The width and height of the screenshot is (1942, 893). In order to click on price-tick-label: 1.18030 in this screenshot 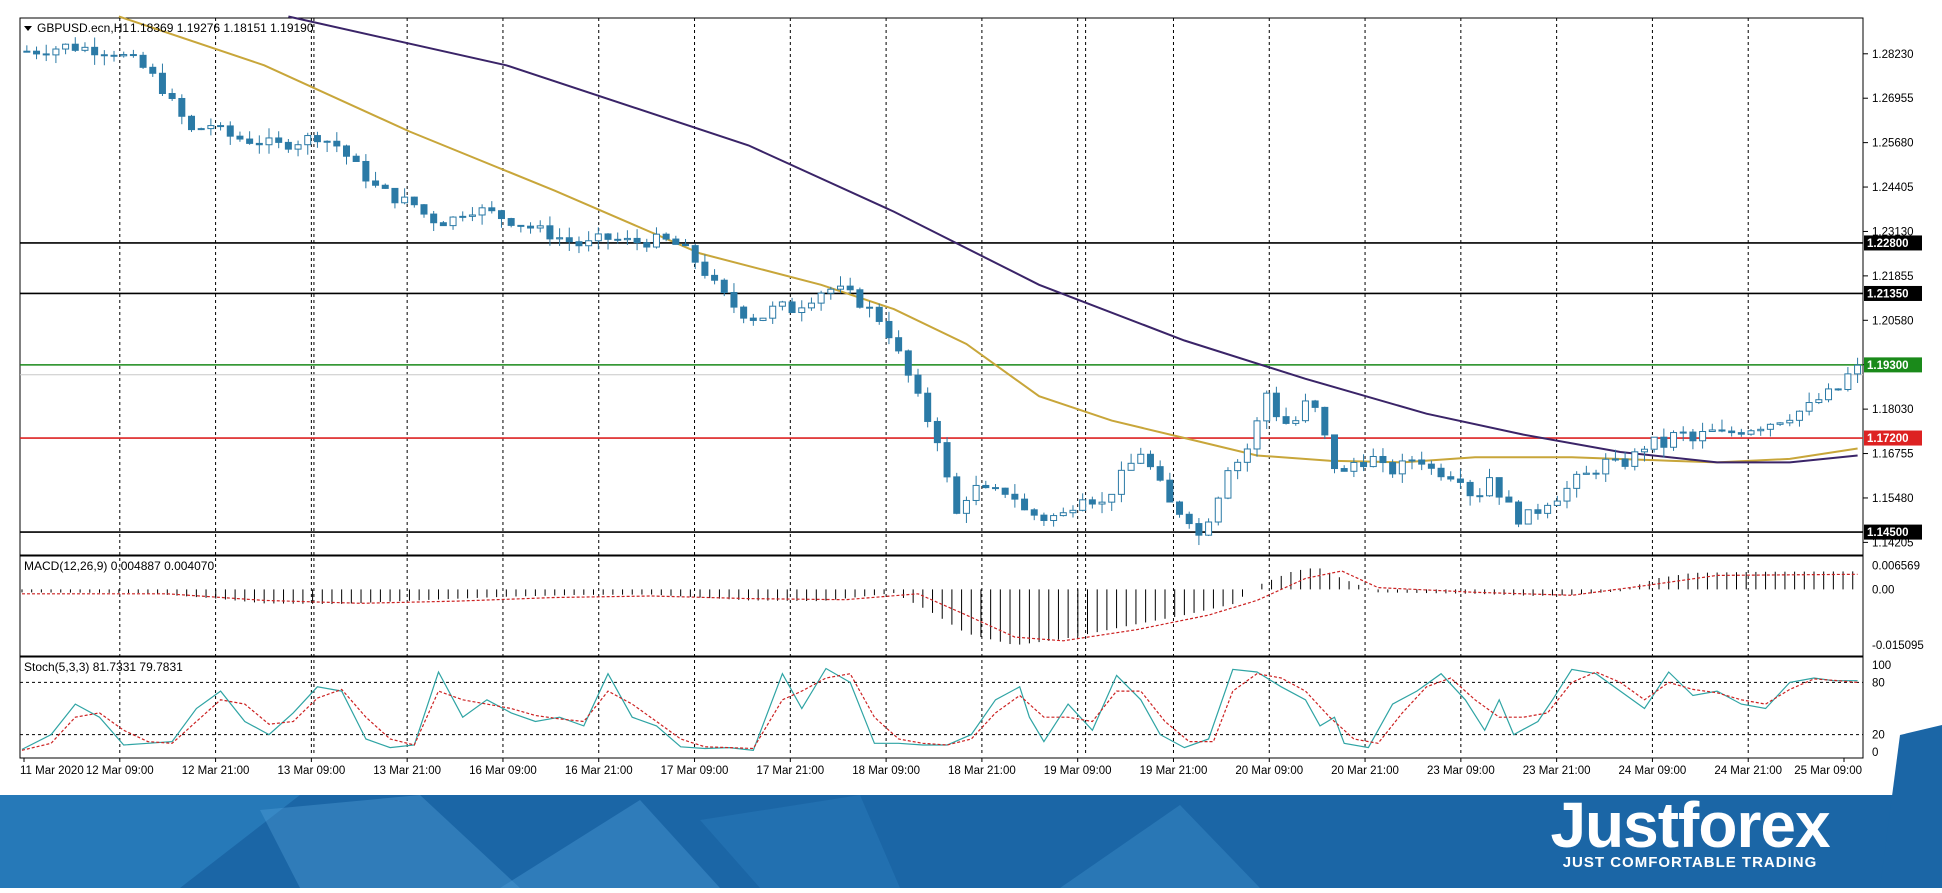, I will do `click(1893, 410)`.